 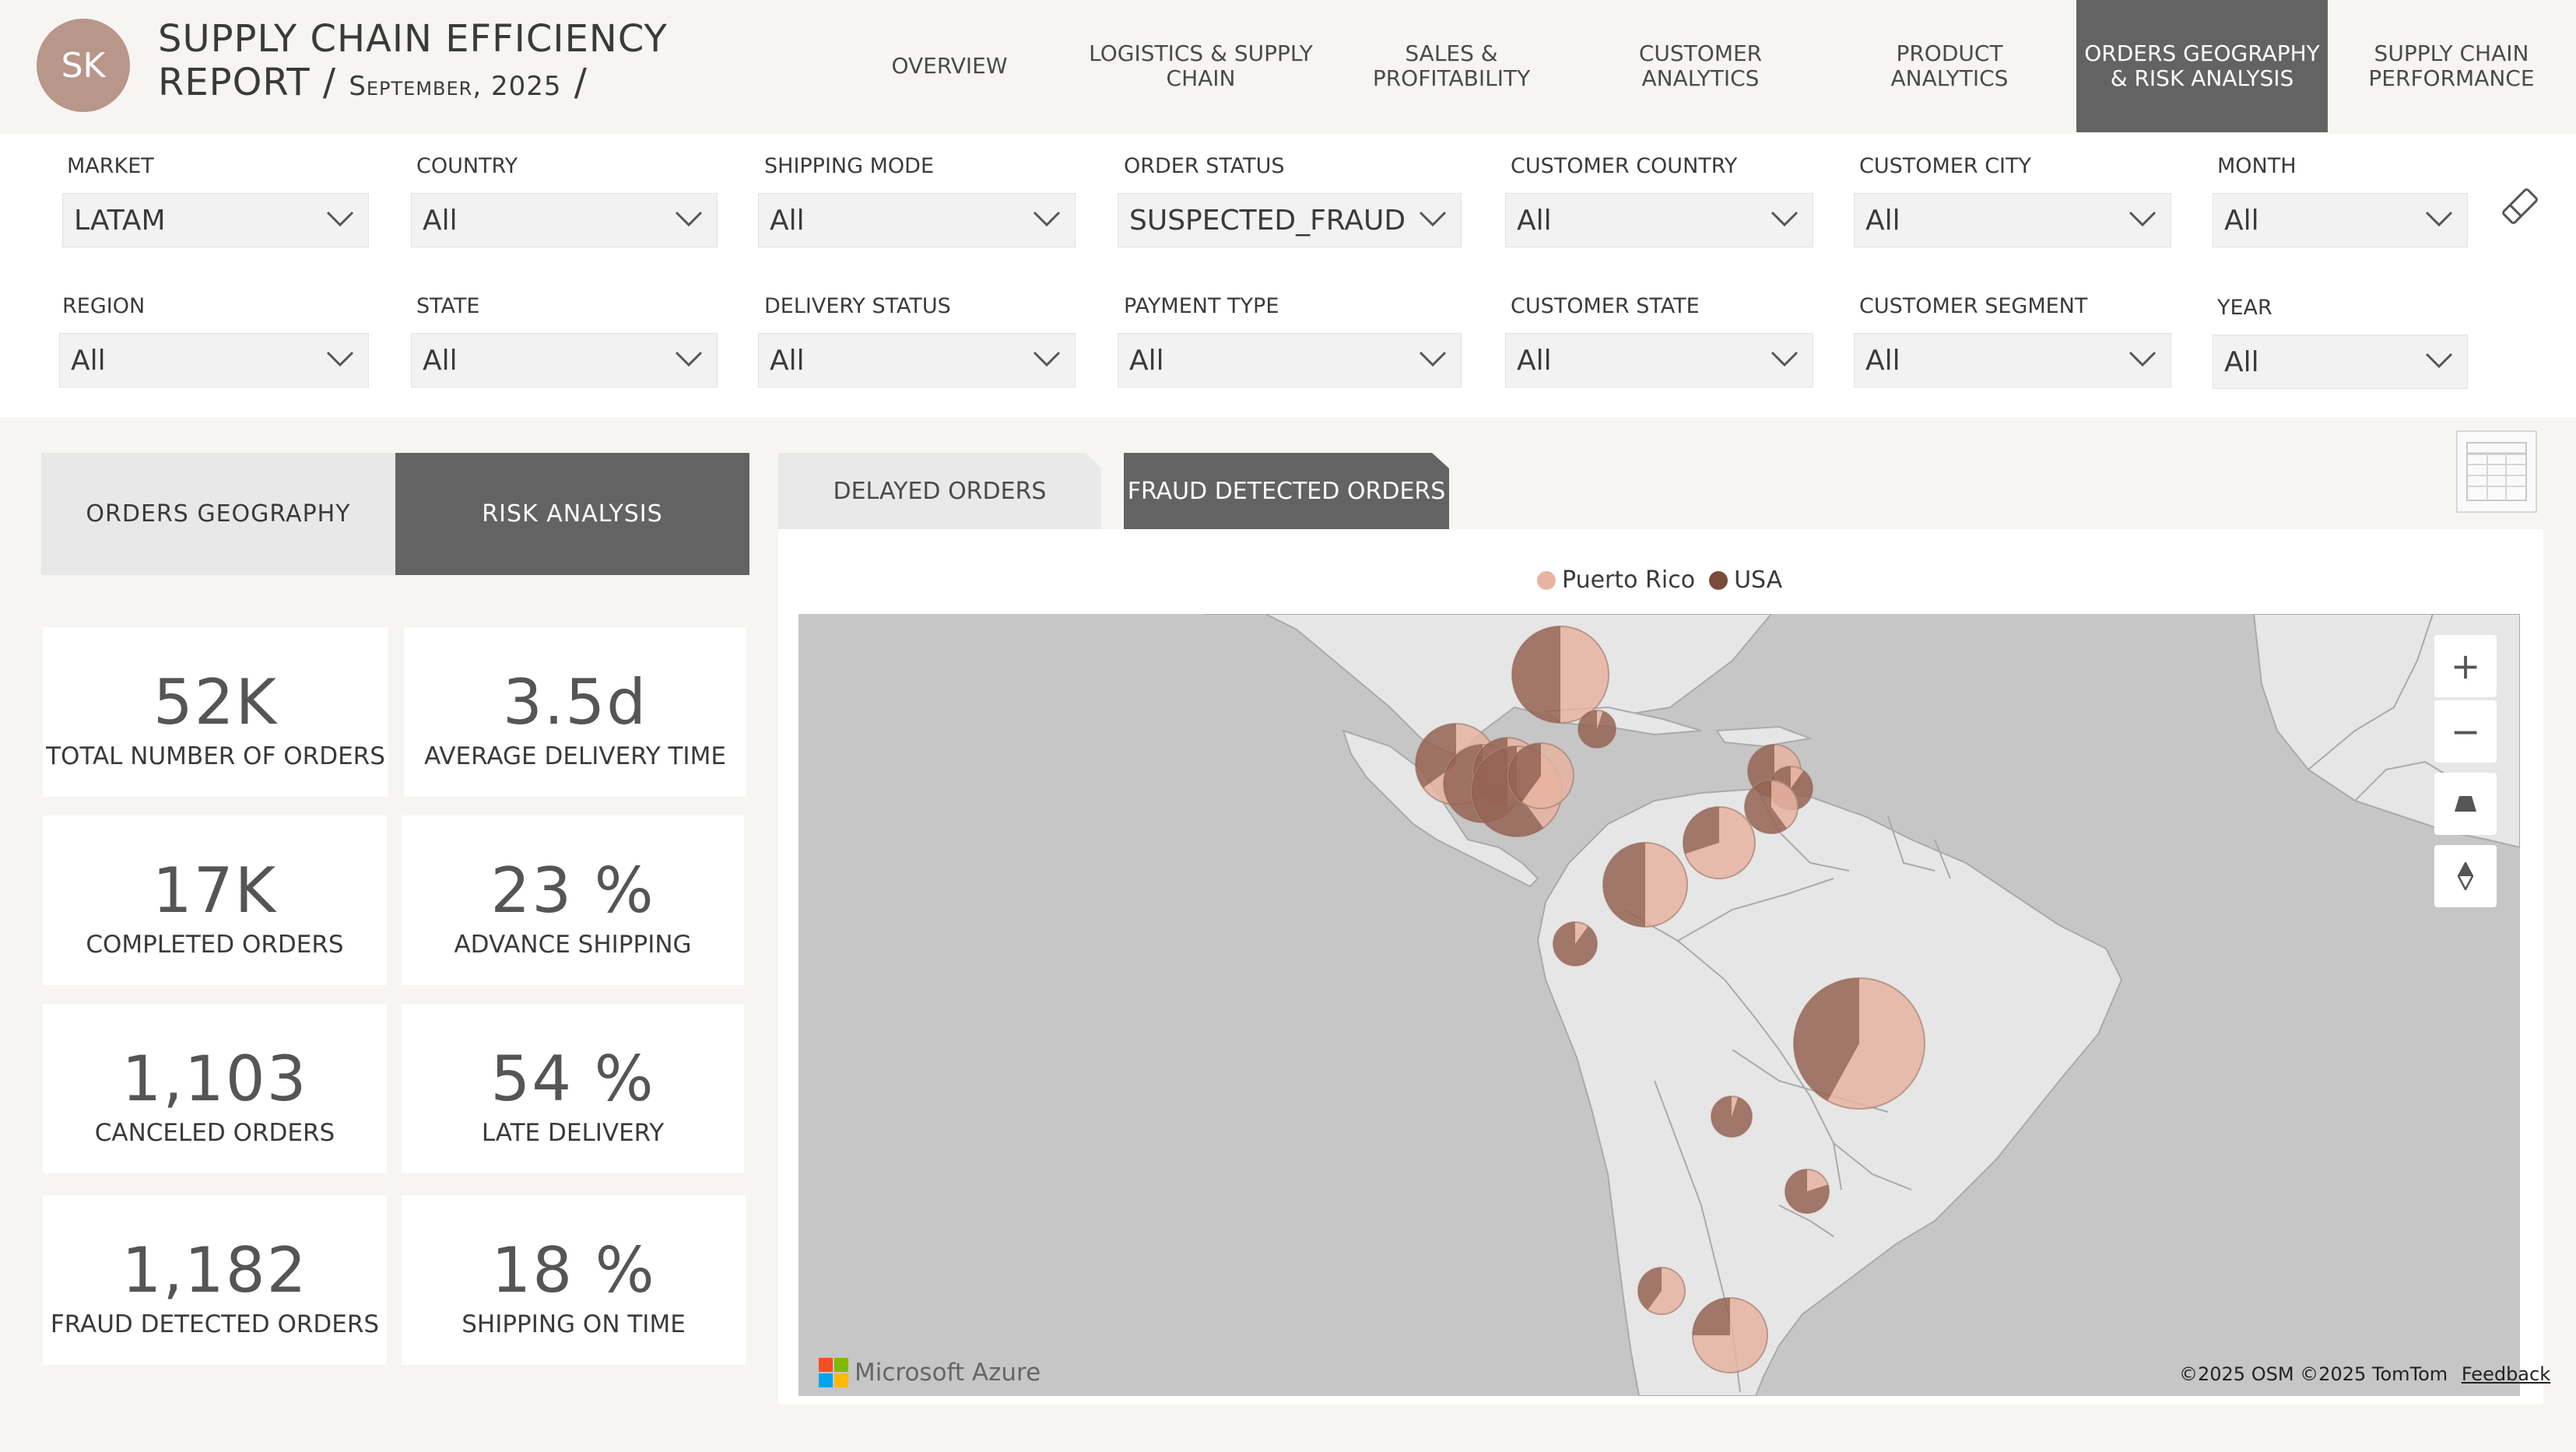 I want to click on customer-country-value: All, so click(x=1535, y=220).